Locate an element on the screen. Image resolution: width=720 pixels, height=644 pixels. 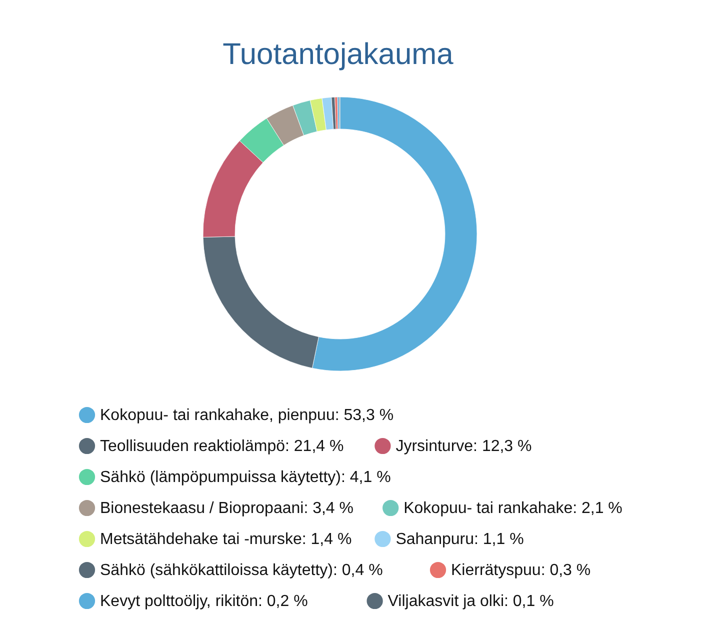
legend-label: Jyrsinturve: 12,3 % is located at coordinates (464, 446).